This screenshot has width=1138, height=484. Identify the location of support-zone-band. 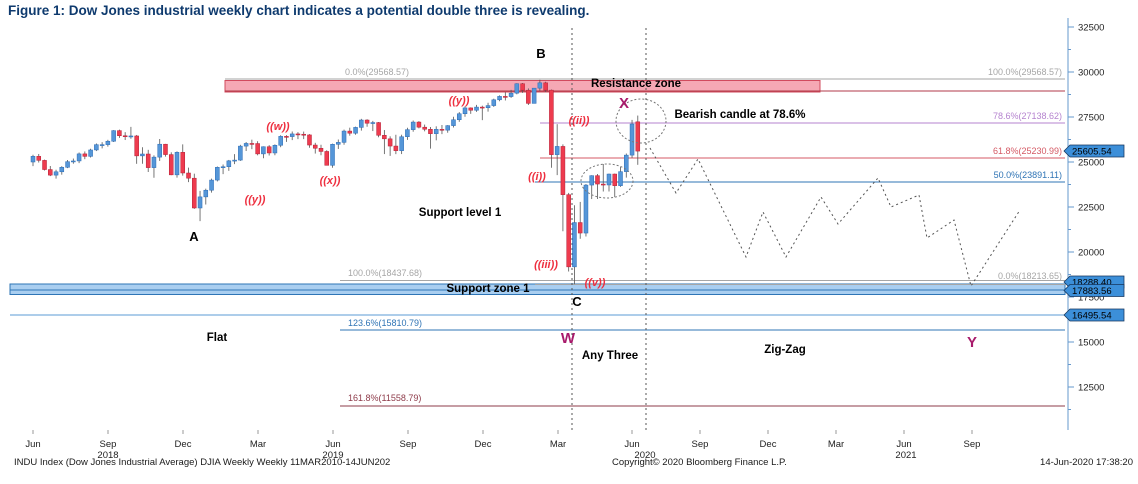
(537, 289).